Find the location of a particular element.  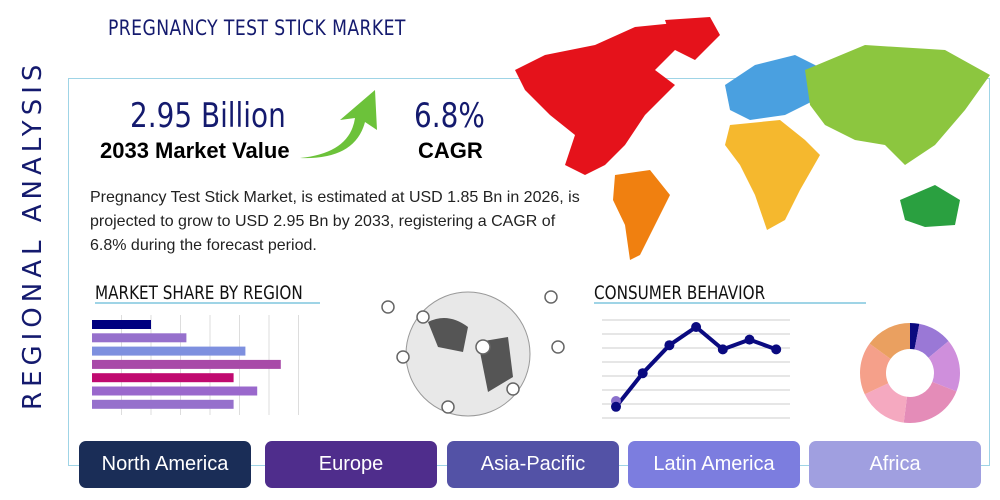

region-button-latin-america: Latin America is located at coordinates (714, 464).